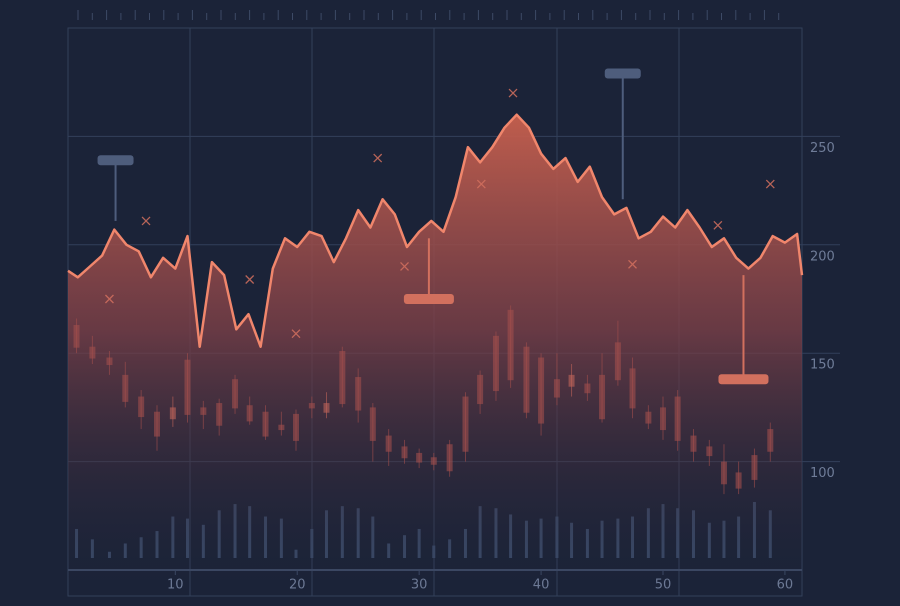 This screenshot has height=606, width=900. I want to click on y-tick-label: 200, so click(822, 256).